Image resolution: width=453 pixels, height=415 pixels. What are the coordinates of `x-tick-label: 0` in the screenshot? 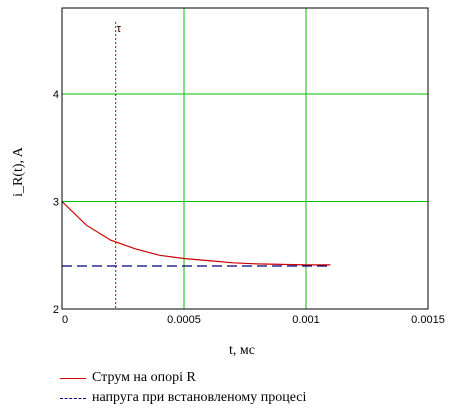 It's located at (65, 320).